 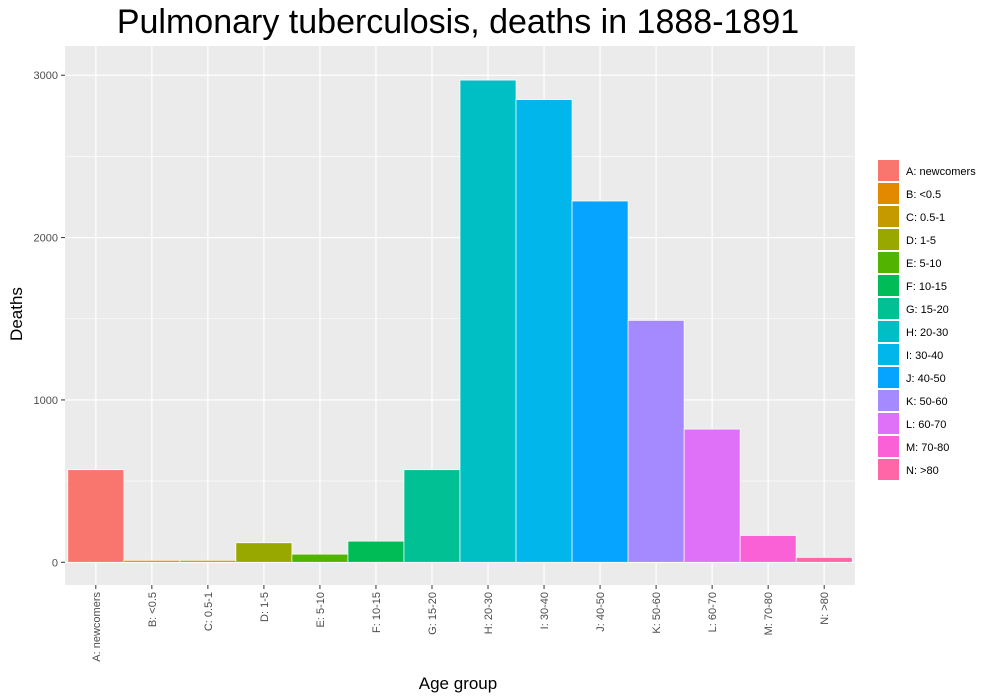 What do you see at coordinates (321, 609) in the screenshot?
I see `x-tick-label: E: 5-10` at bounding box center [321, 609].